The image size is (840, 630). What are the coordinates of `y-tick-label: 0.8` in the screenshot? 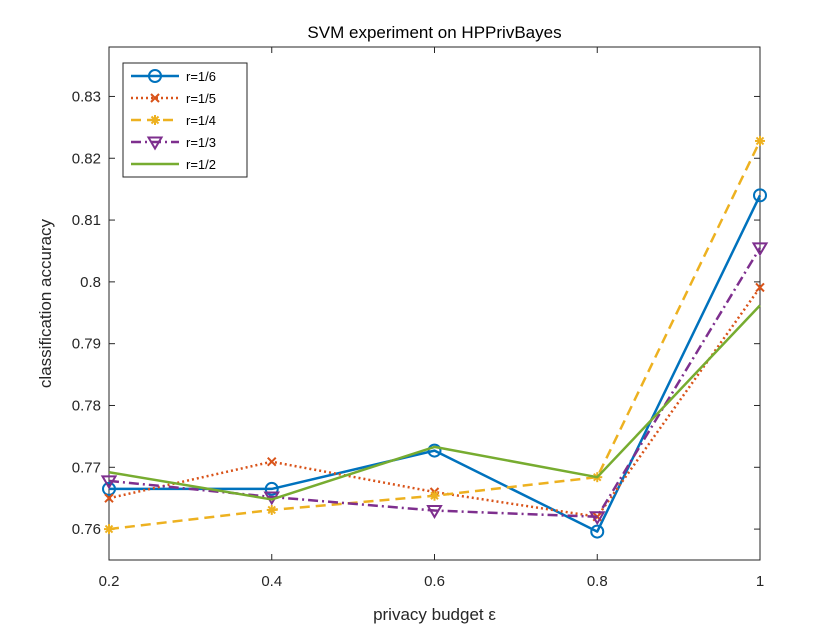 It's located at (90, 282).